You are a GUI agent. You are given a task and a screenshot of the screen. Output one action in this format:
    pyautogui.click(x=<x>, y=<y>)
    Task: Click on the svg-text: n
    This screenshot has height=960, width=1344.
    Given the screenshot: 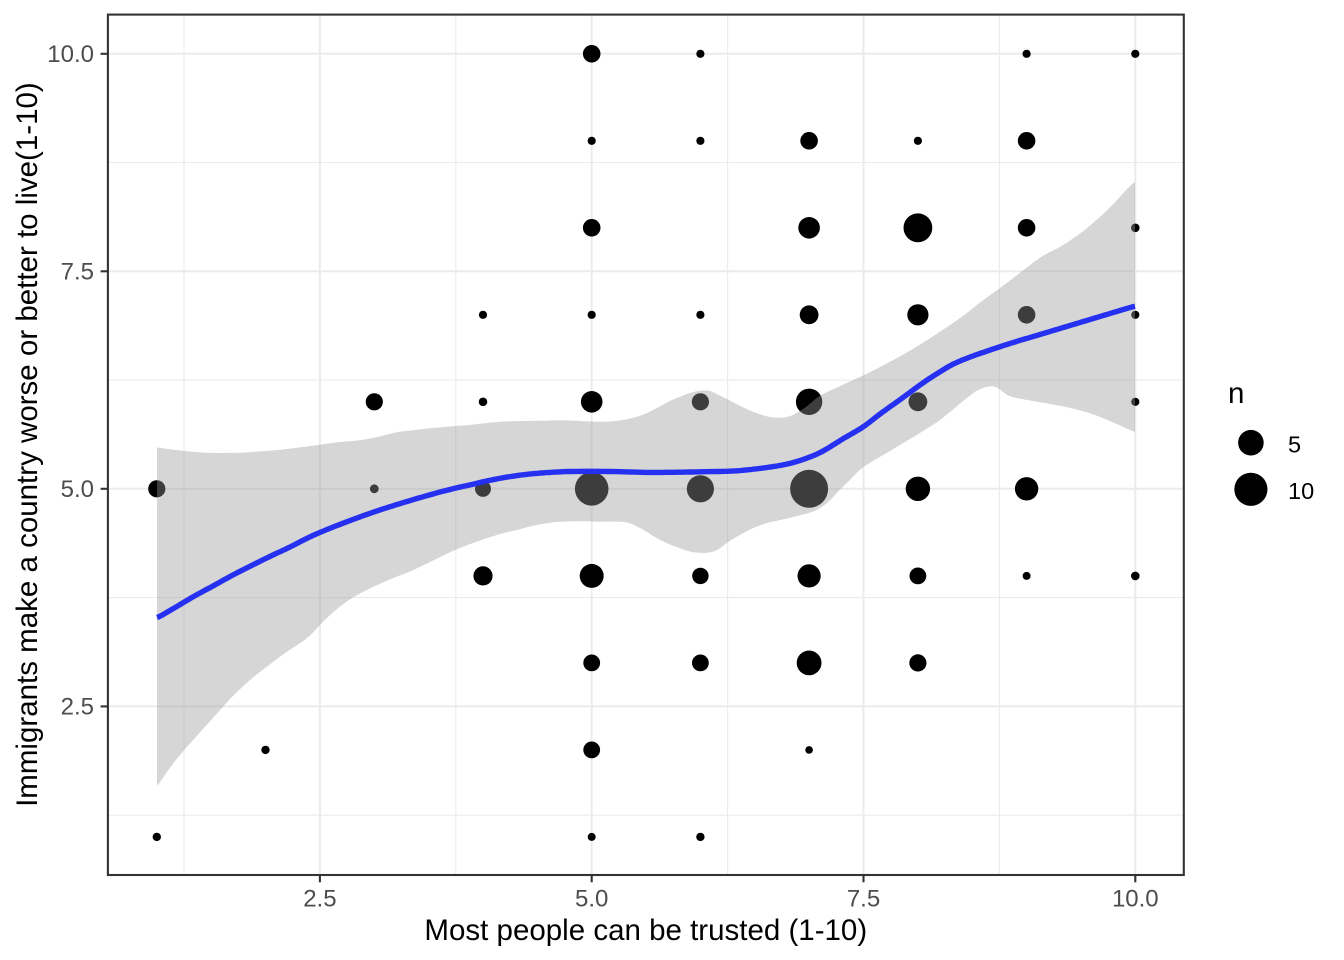 What is the action you would take?
    pyautogui.click(x=1236, y=393)
    